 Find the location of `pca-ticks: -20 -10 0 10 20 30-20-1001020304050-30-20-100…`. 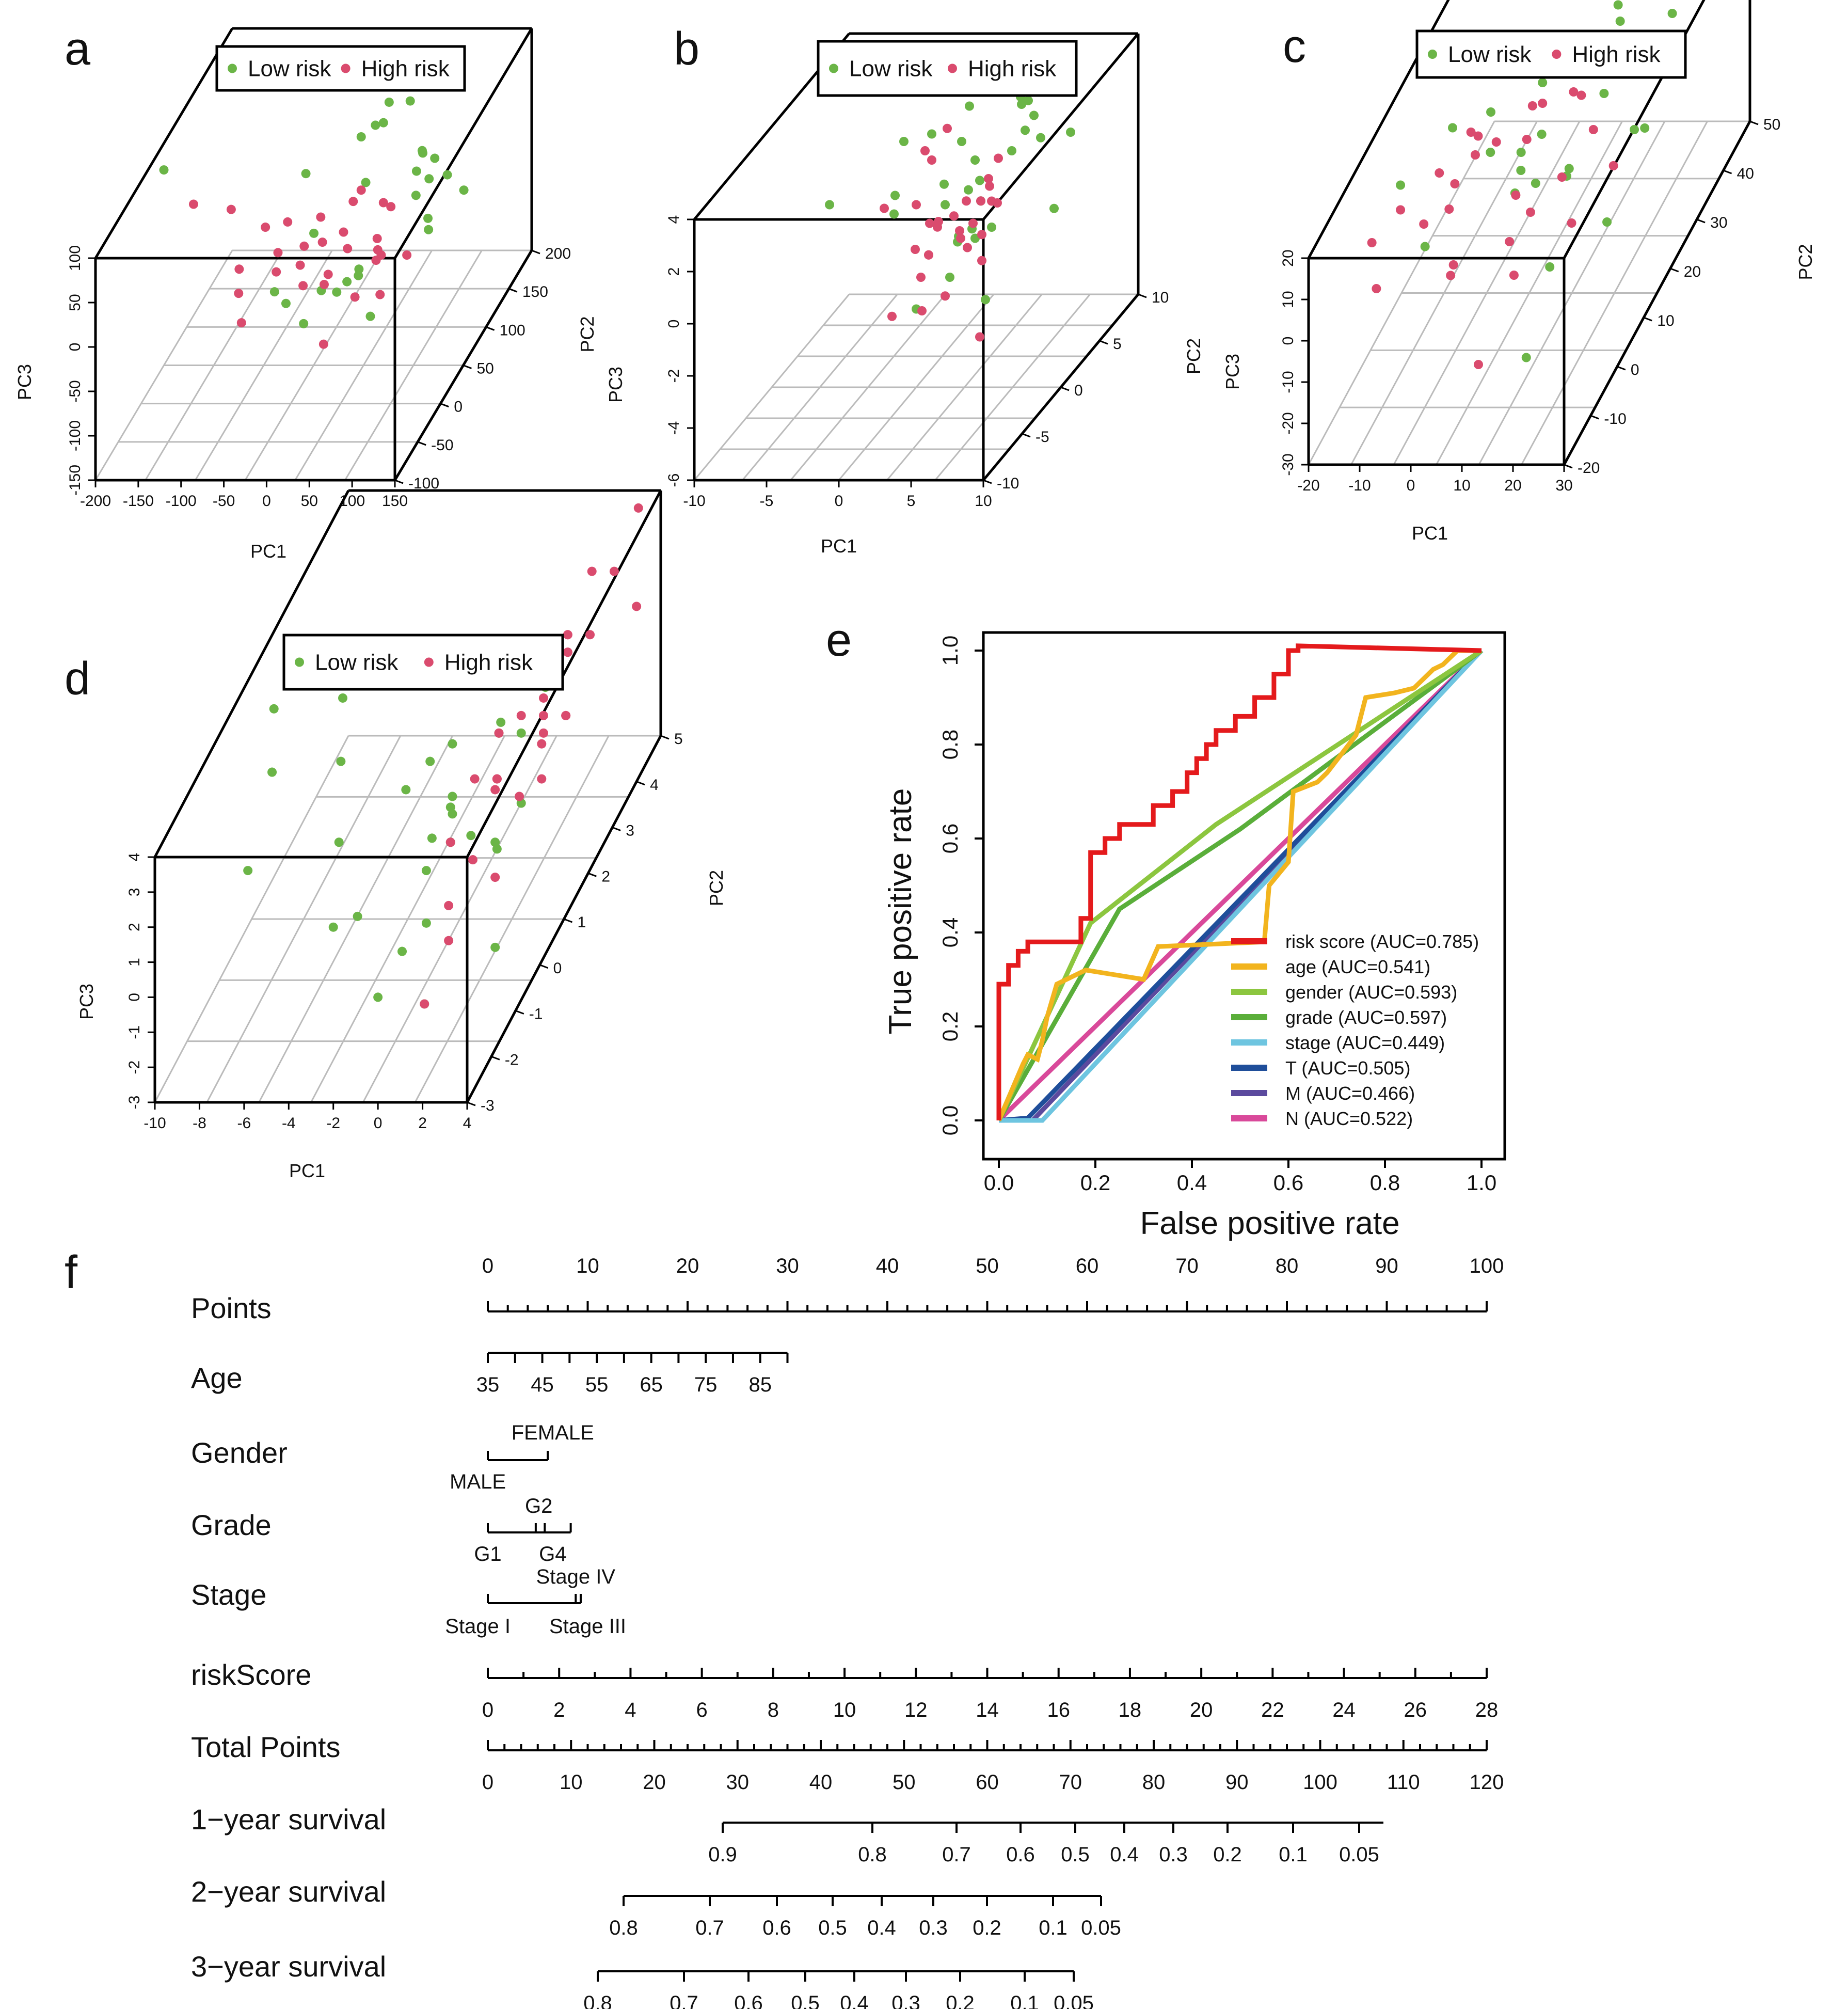

pca-ticks: -20 -10 0 10 20 30-20-1001020304050-30-20-100… is located at coordinates (1530, 305).